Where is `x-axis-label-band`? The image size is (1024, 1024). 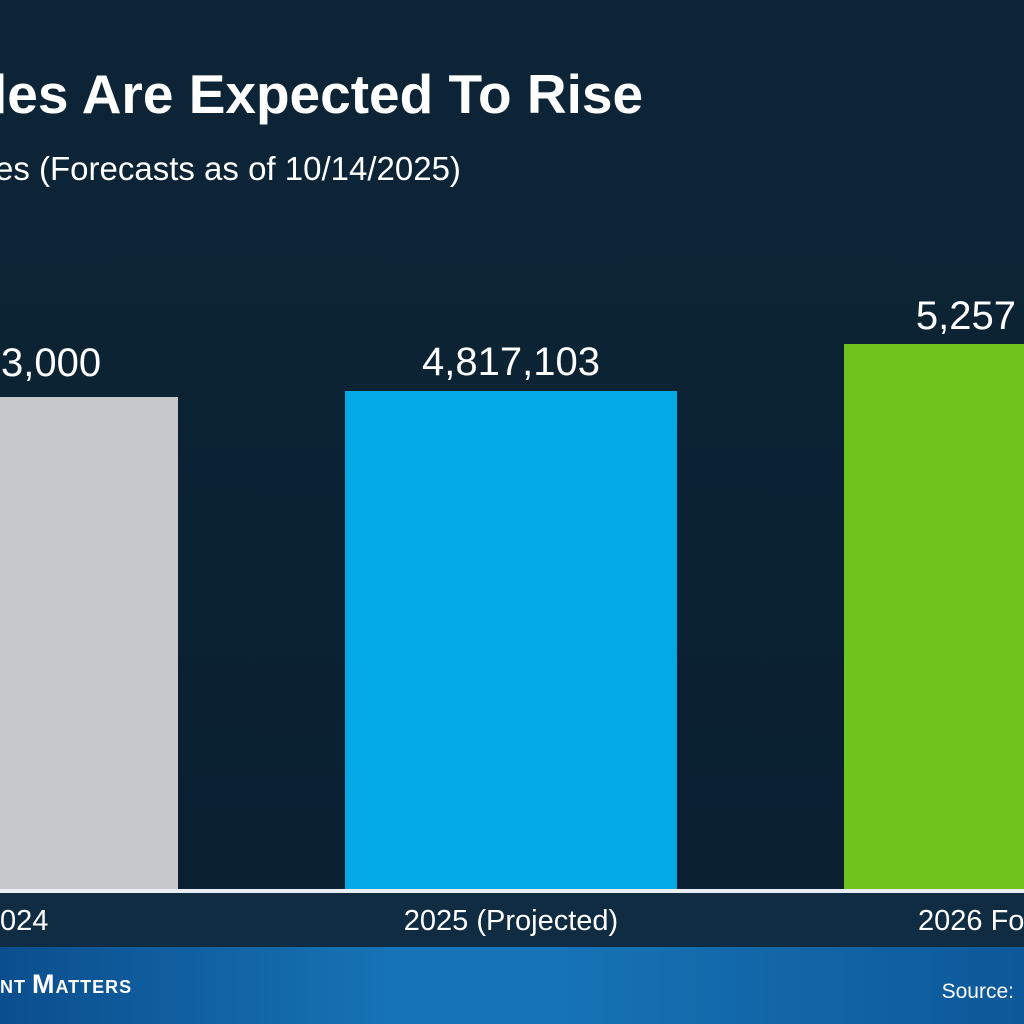 x-axis-label-band is located at coordinates (512, 920).